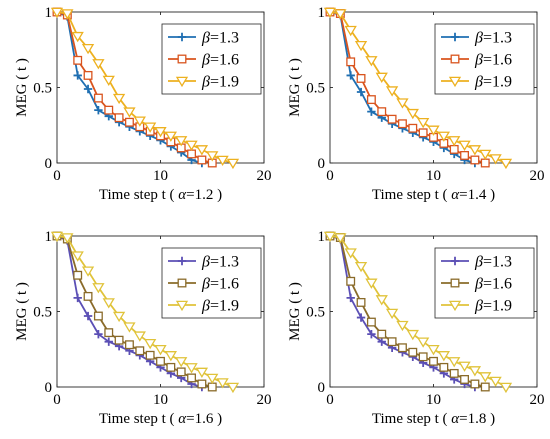 The height and width of the screenshot is (439, 550). Describe the element at coordinates (199, 195) in the screenshot. I see `alpha-value: =1.2` at that location.